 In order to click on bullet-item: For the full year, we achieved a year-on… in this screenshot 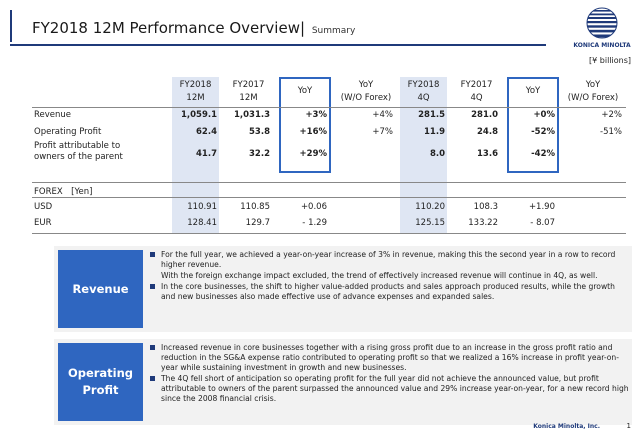, I will do `click(390, 260)`.